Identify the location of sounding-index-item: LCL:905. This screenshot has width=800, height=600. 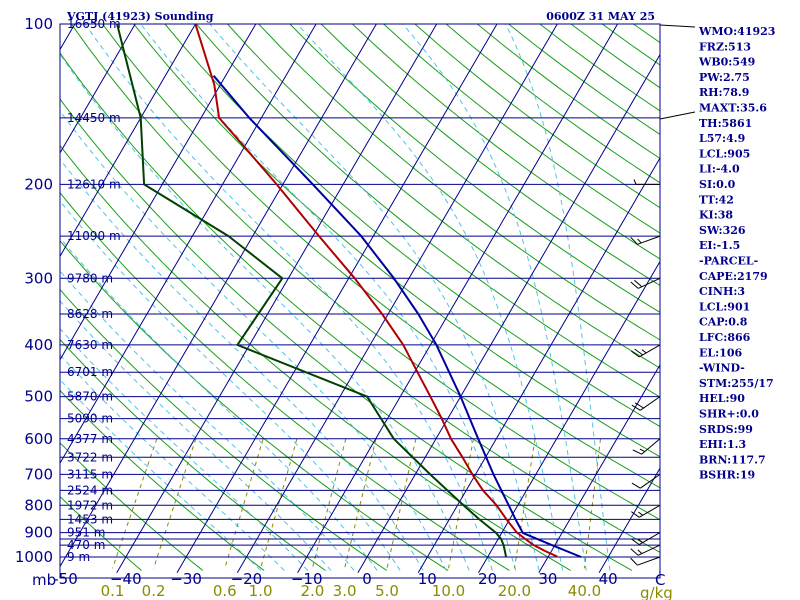
(724, 153).